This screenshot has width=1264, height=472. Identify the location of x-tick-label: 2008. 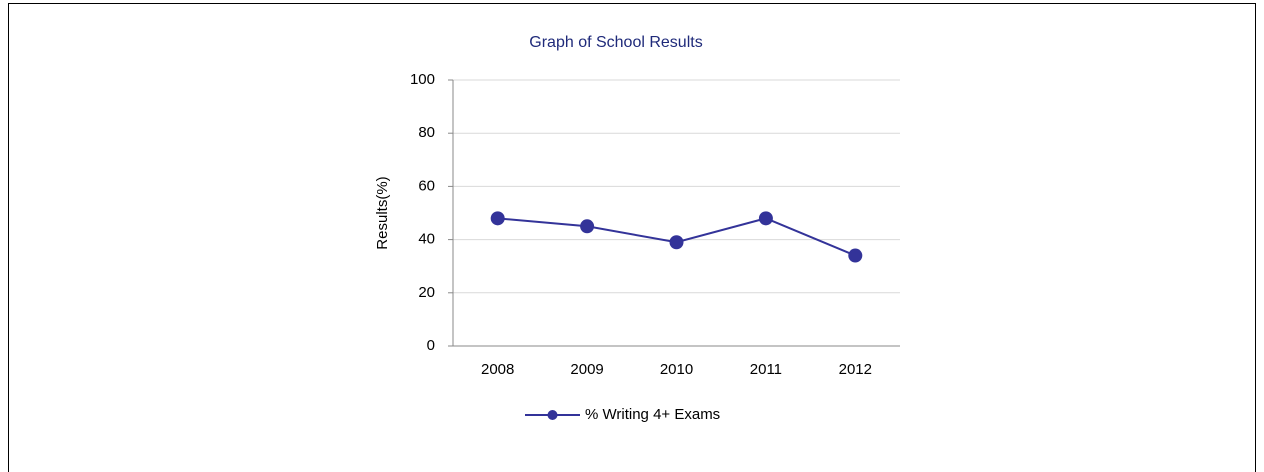
(497, 369).